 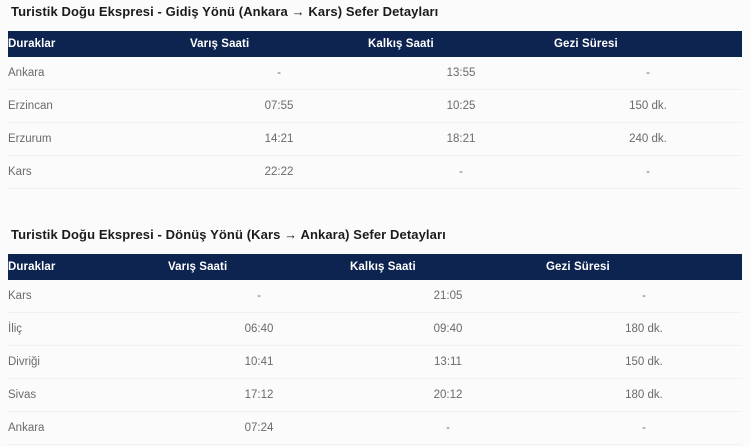 I want to click on table-row: Divriği 10:41 13:11 150 dk., so click(x=375, y=362).